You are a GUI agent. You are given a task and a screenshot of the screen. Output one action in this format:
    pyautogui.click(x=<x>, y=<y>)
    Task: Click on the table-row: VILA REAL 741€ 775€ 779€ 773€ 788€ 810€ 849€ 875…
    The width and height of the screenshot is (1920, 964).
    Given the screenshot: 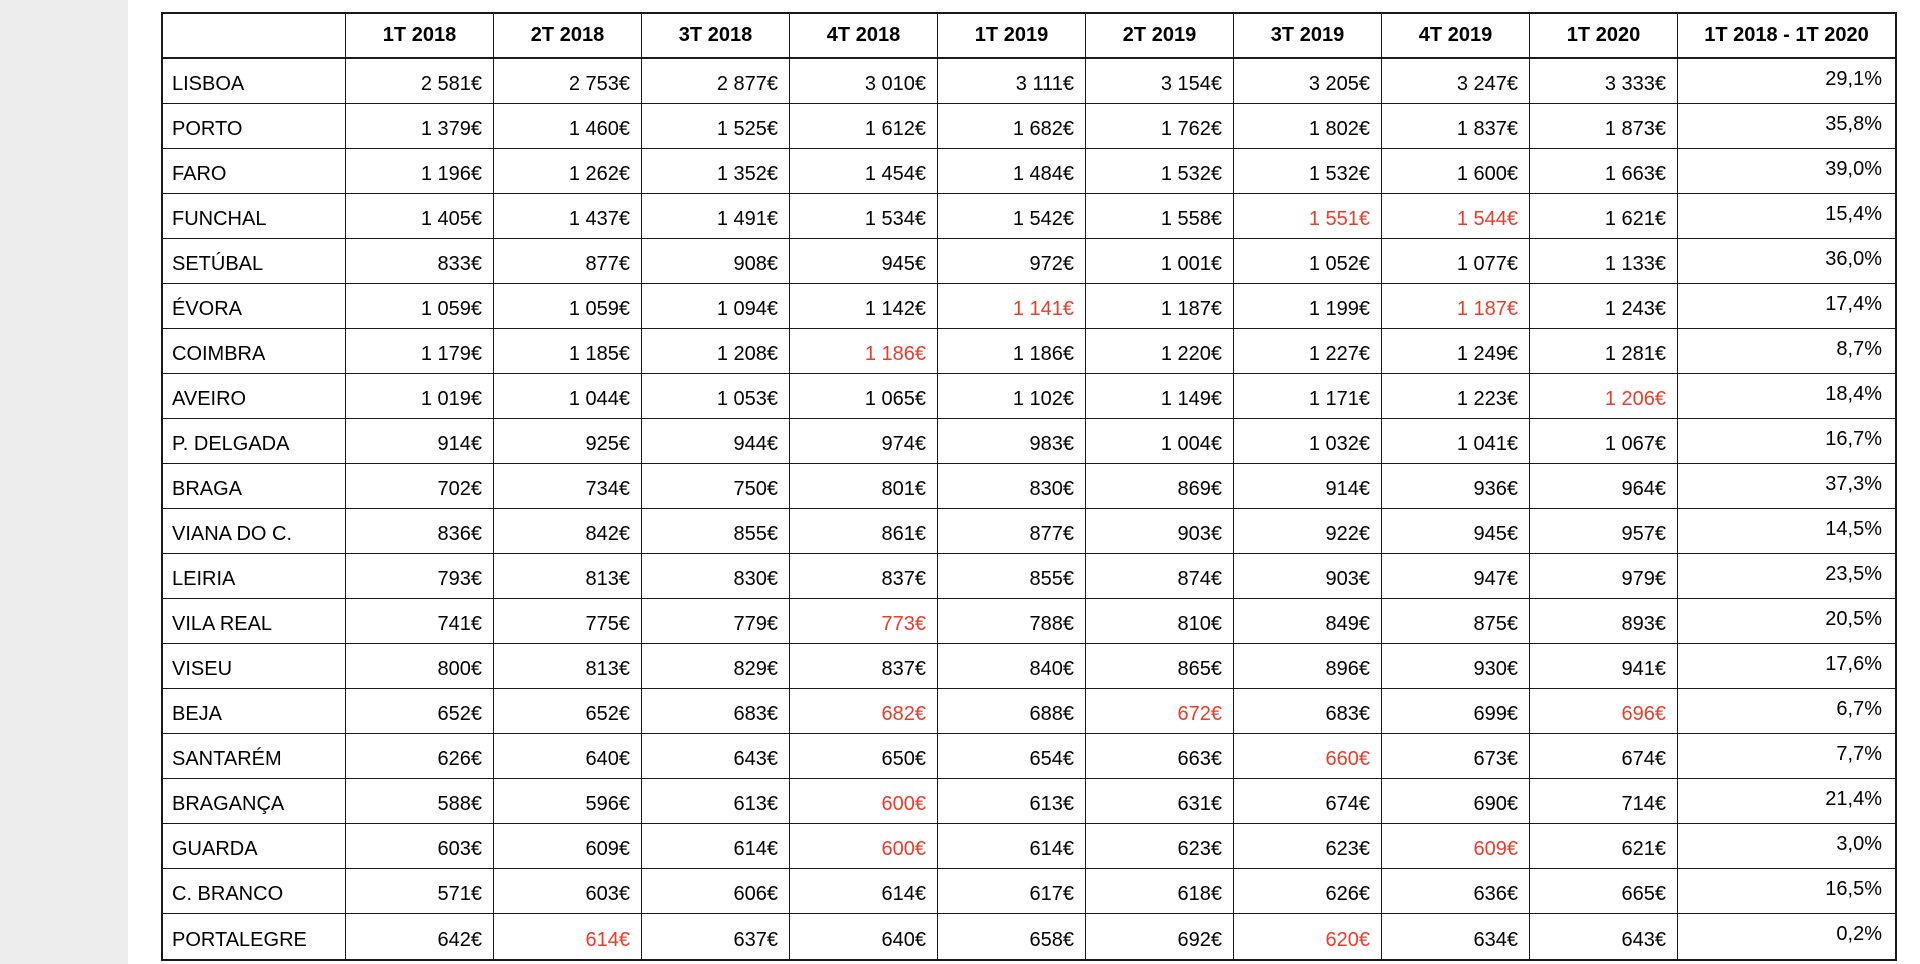 What is the action you would take?
    pyautogui.click(x=1029, y=621)
    